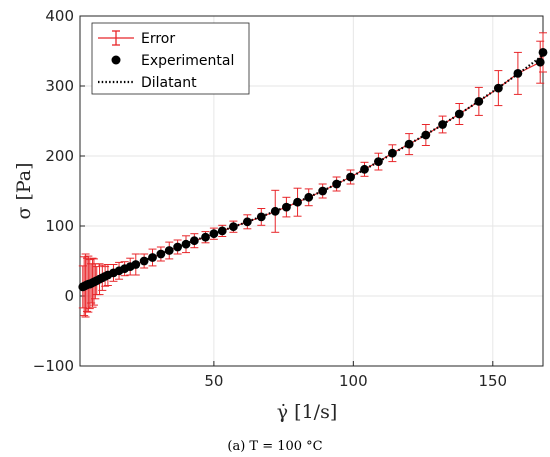  Describe the element at coordinates (492, 381) in the screenshot. I see `x-tick-label: 150` at that location.